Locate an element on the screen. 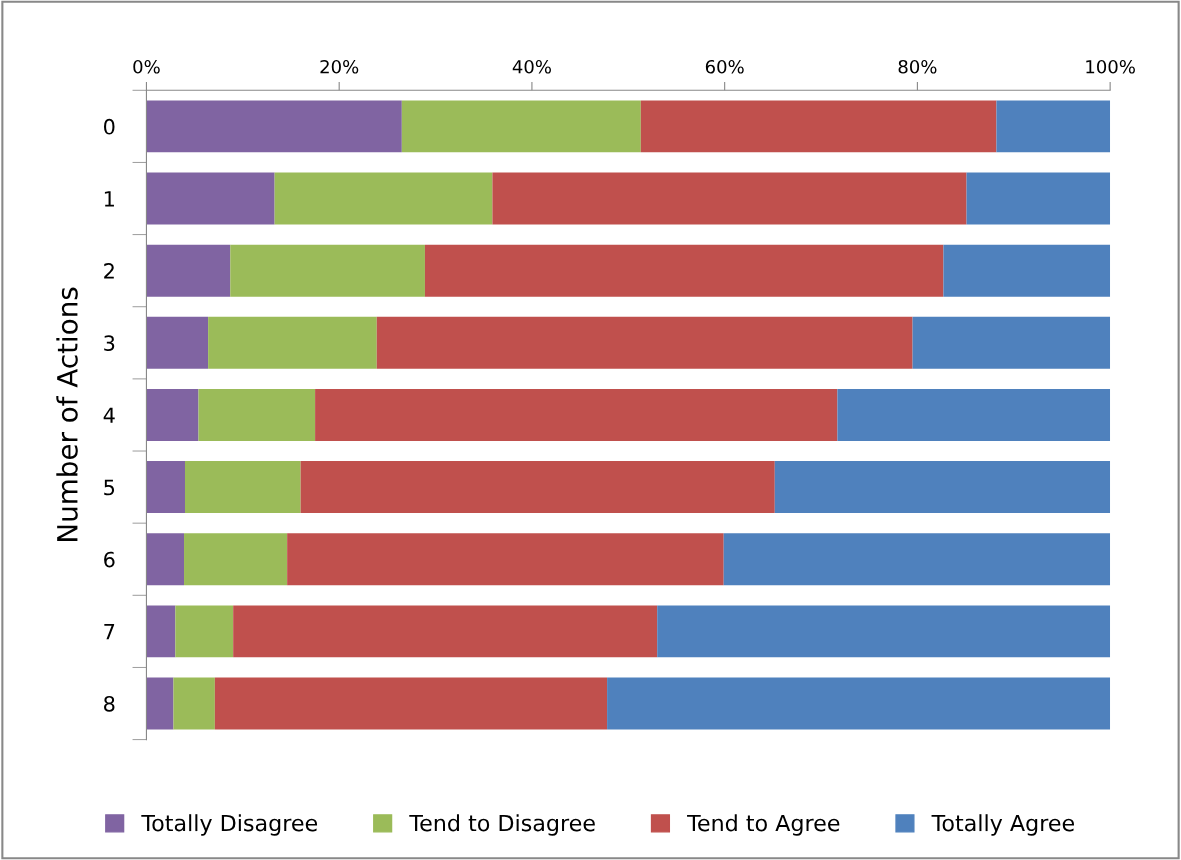 The height and width of the screenshot is (860, 1181). y-tick-label: 4 is located at coordinates (109, 415).